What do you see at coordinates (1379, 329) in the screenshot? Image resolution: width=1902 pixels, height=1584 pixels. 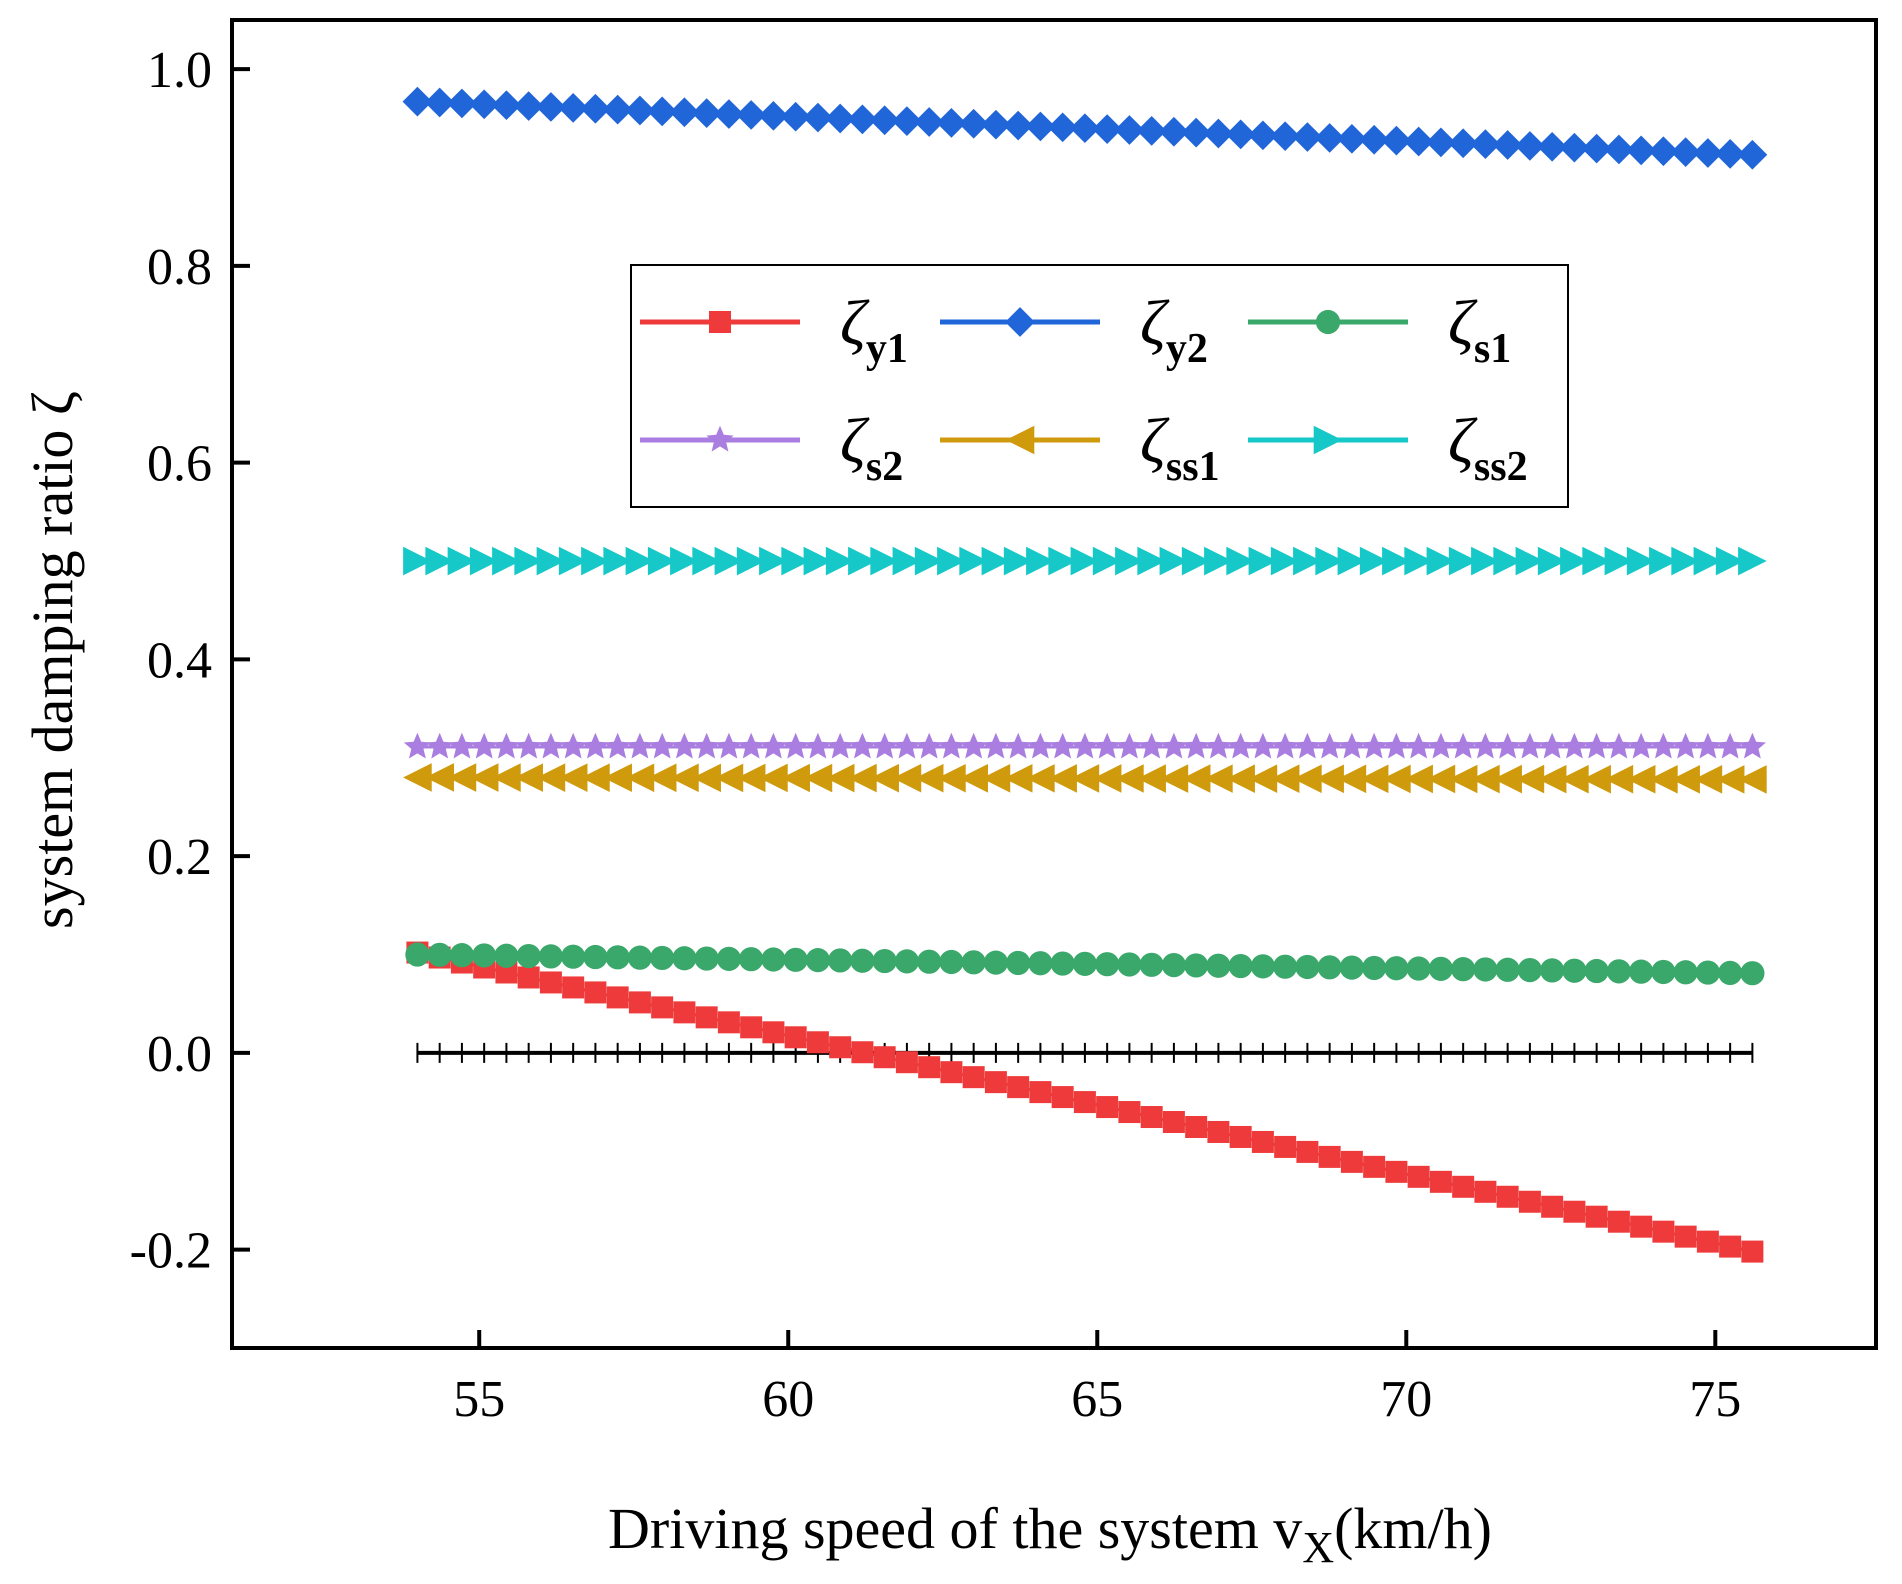 I see `legend-entry-s1: ζs1` at bounding box center [1379, 329].